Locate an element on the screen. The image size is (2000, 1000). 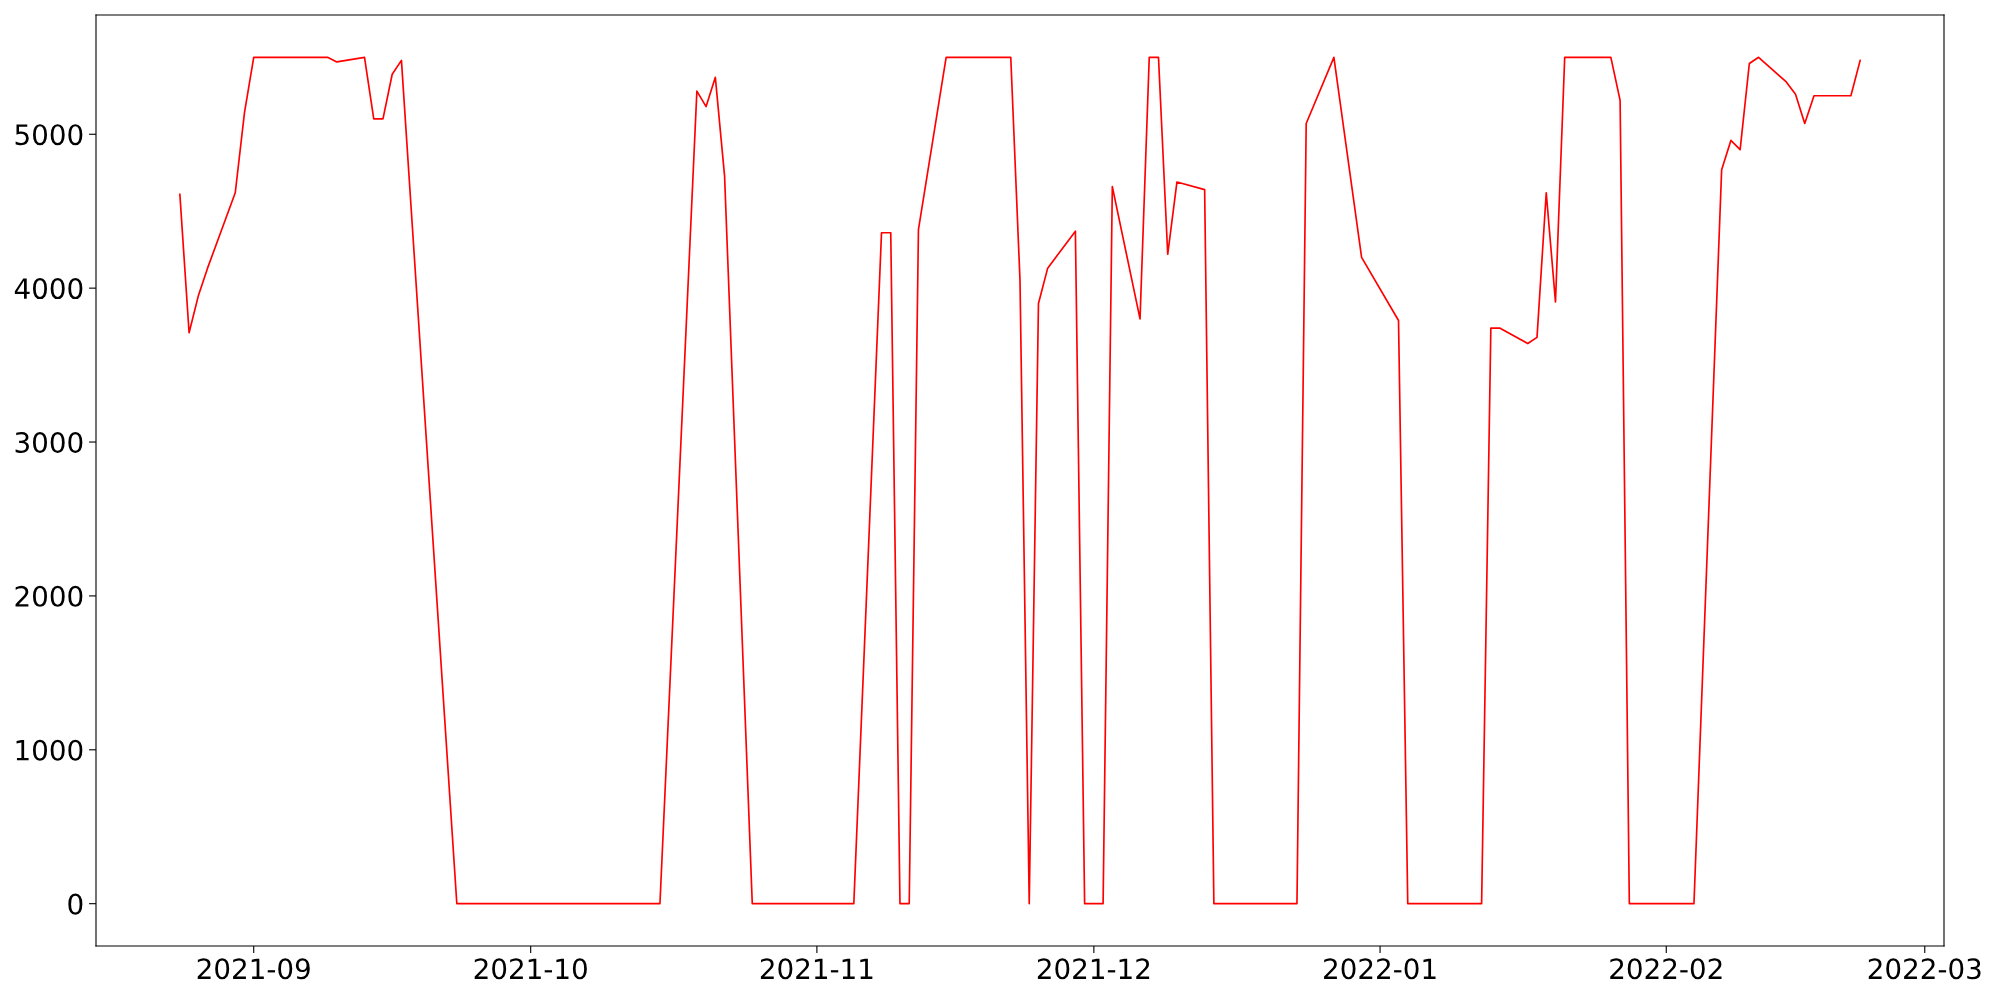
x-tick-label: 2022-02 is located at coordinates (1666, 969).